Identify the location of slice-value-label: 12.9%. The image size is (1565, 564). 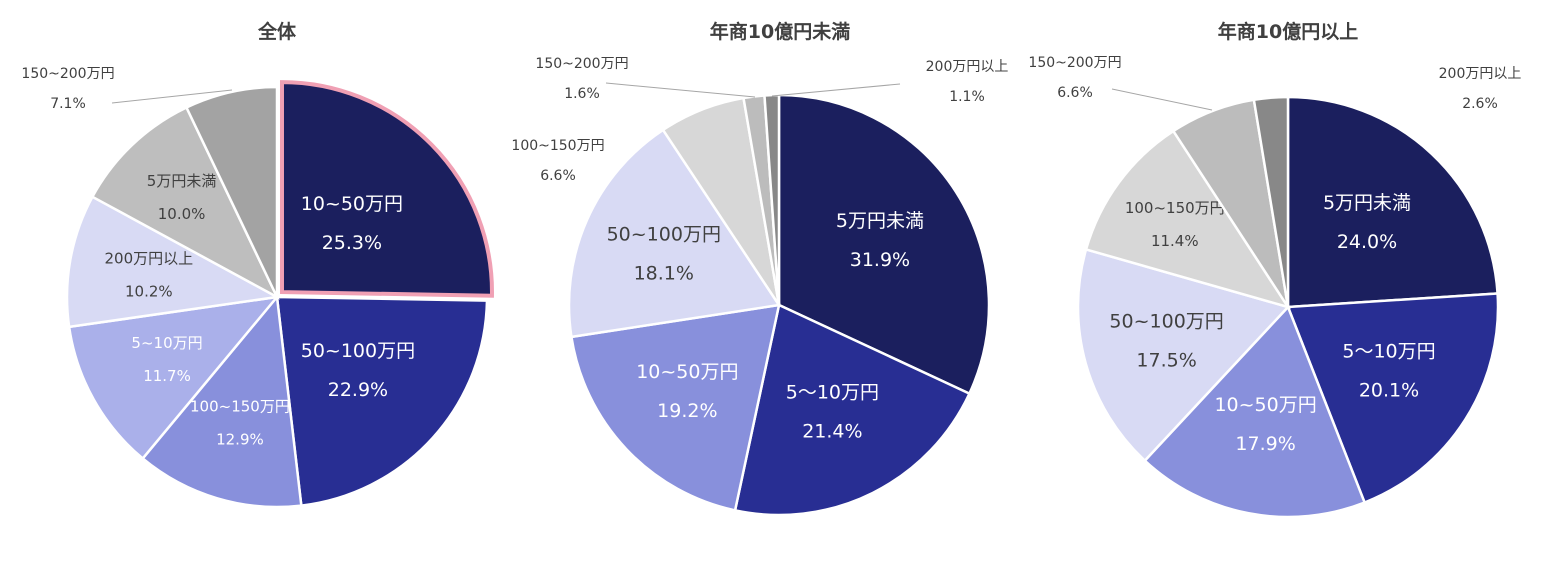
(240, 439).